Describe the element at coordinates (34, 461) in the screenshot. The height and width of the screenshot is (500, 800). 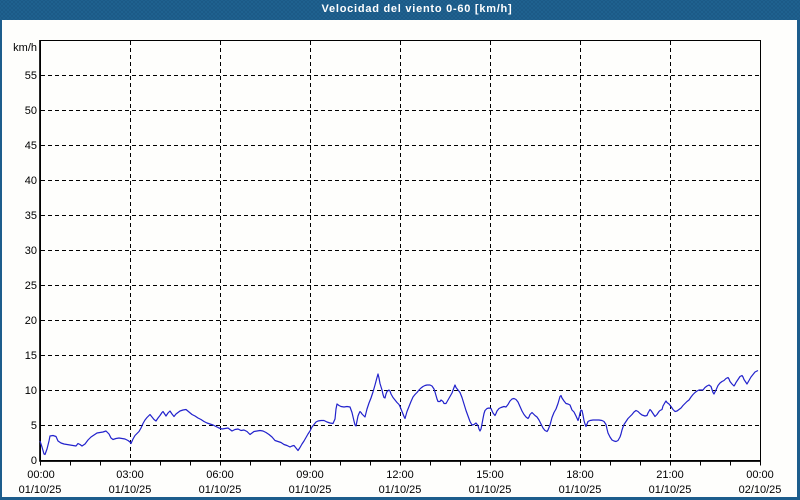
I see `svg-text: 0` at that location.